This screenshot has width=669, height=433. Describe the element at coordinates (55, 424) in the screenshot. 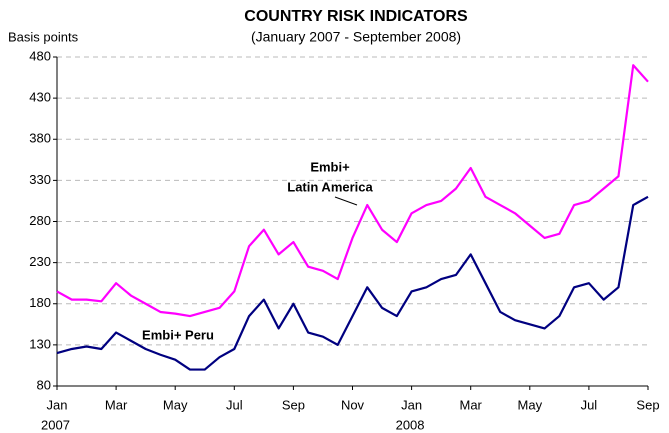

I see `year-label: 2007` at that location.